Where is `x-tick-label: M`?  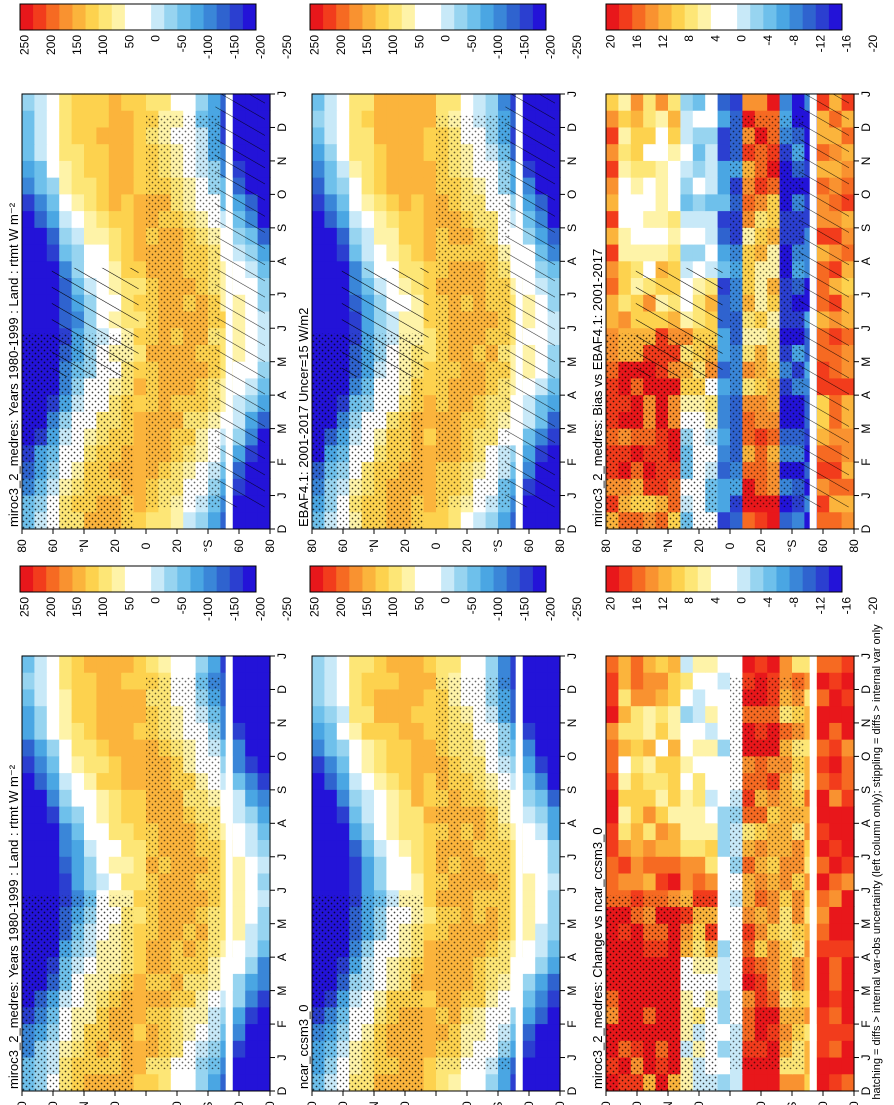
x-tick-label: M is located at coordinates (282, 924).